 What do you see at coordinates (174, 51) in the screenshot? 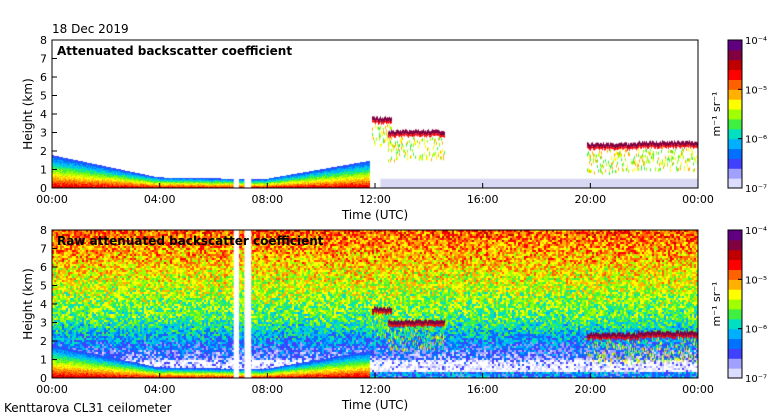
I see `panel-title: Attenuated backscatter coefficient` at bounding box center [174, 51].